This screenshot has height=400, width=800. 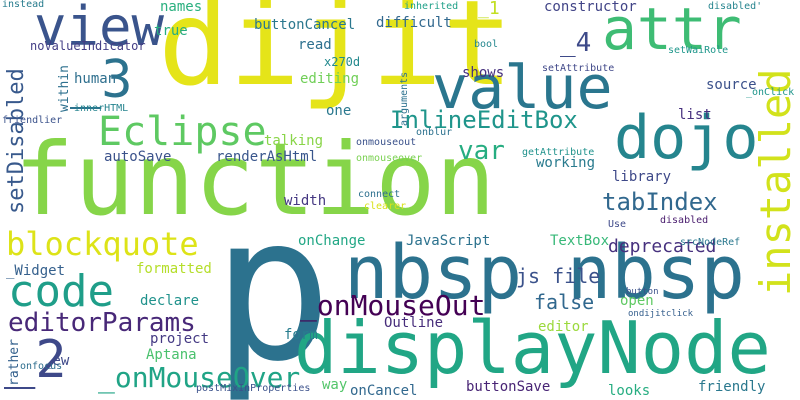 I want to click on word: code, so click(x=61, y=291).